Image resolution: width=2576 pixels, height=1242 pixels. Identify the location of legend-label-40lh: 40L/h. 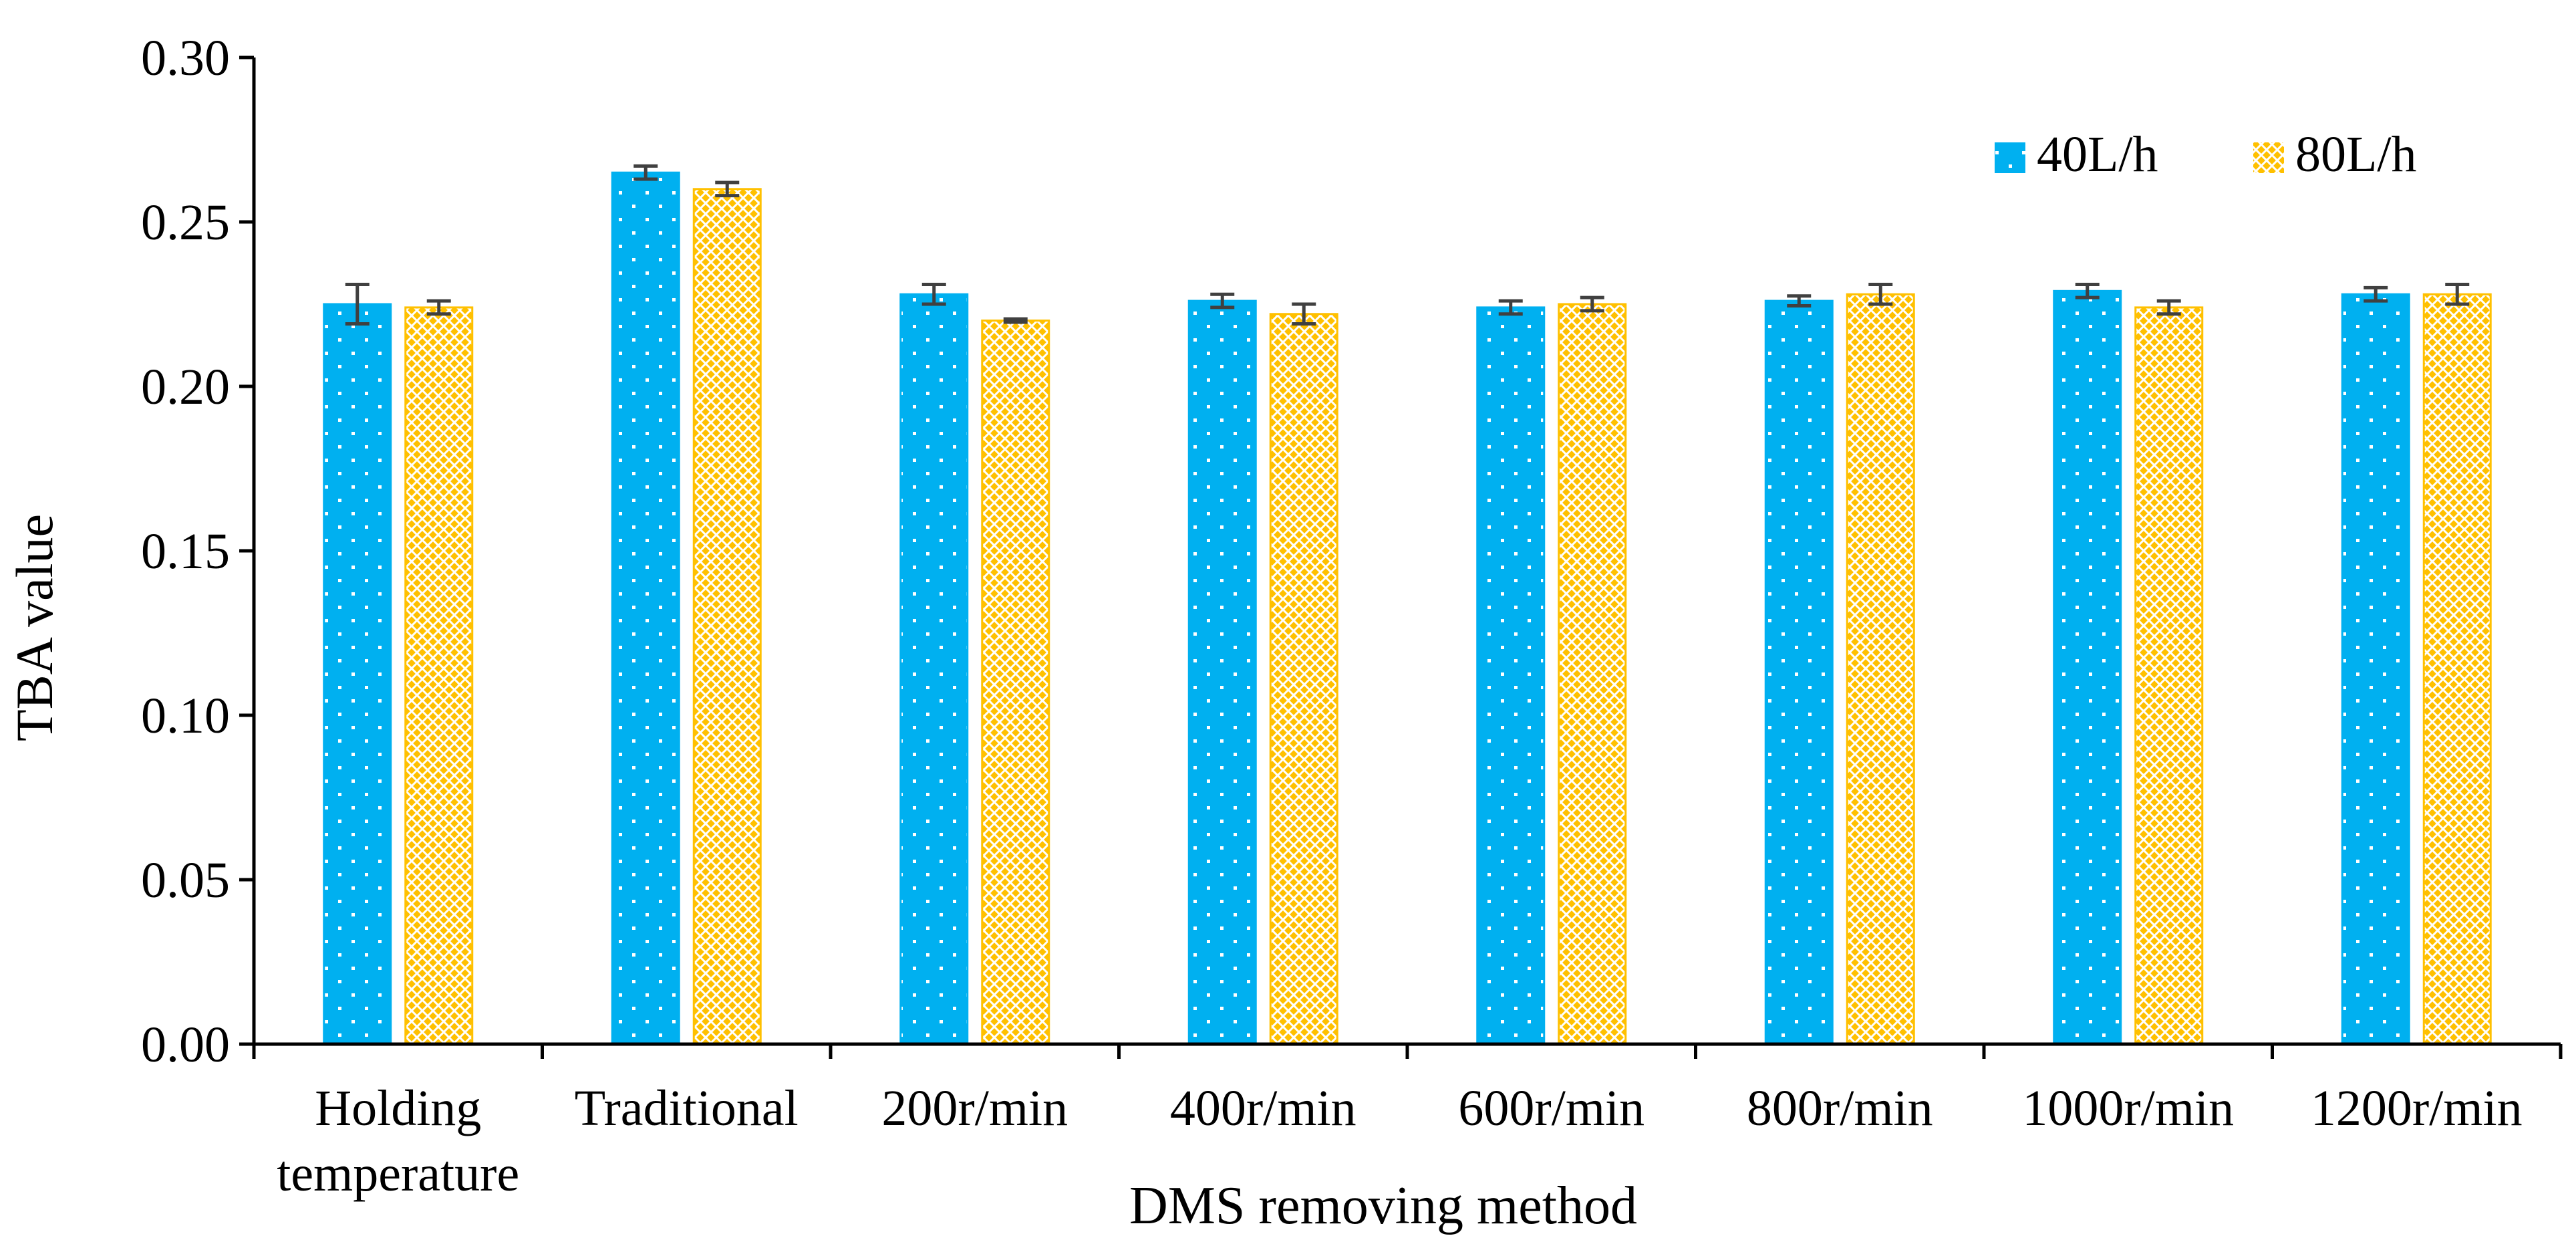
(2097, 154).